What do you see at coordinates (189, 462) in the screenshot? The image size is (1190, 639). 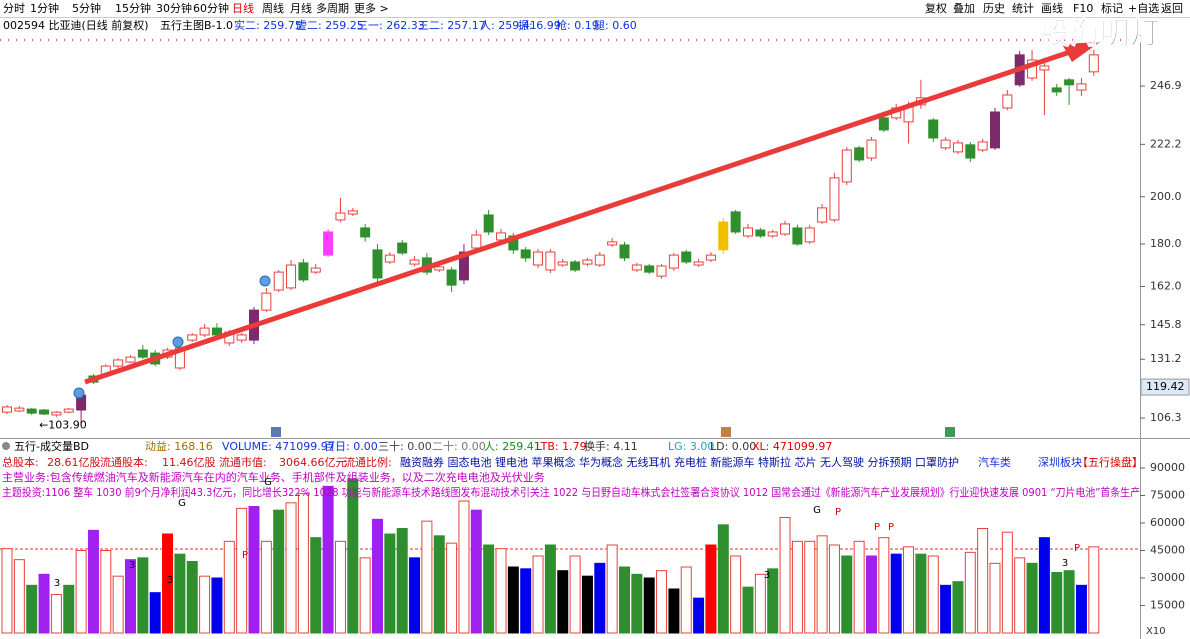 I see `stock-stat: 11.46亿股` at bounding box center [189, 462].